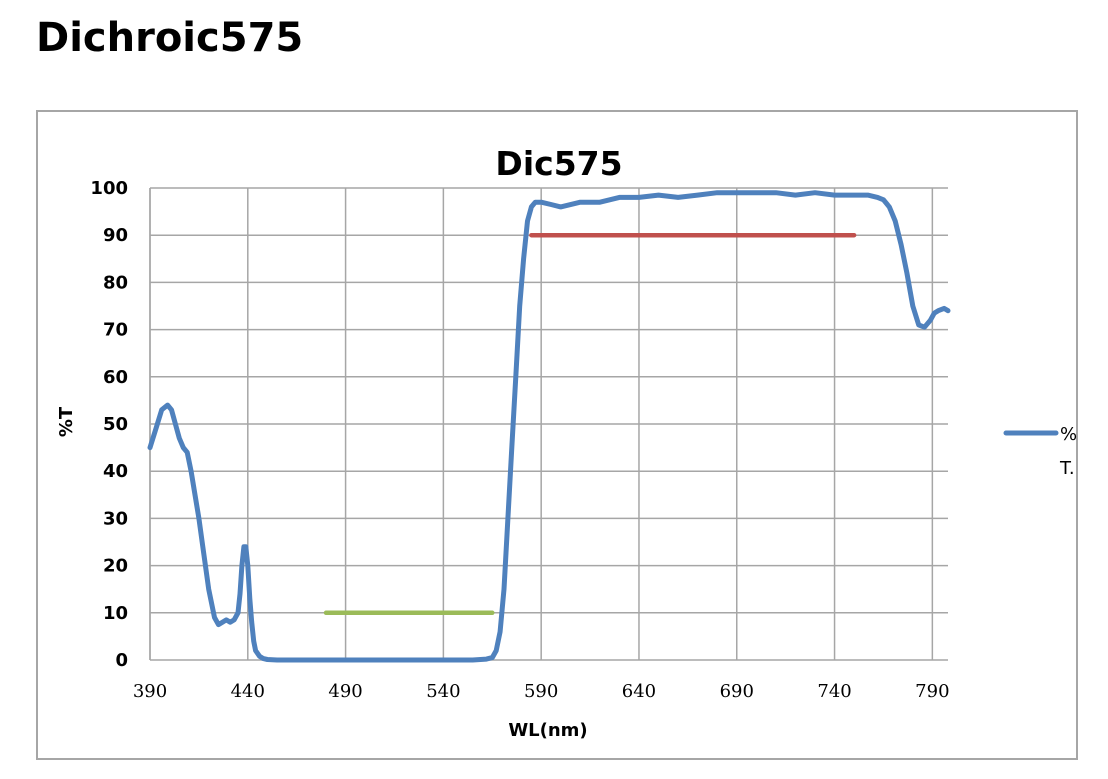 This screenshot has width=1108, height=779. Describe the element at coordinates (115, 235) in the screenshot. I see `y-tick-label: 90` at that location.